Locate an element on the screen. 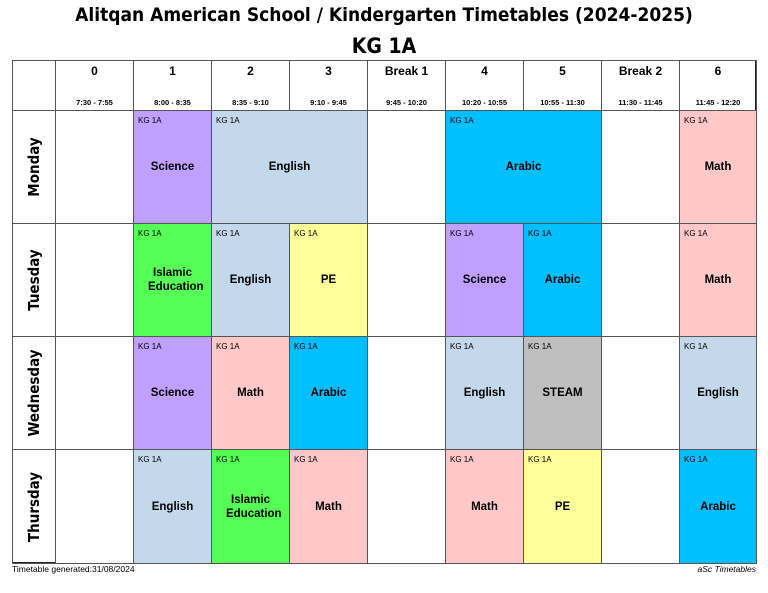  day-name: Wednesday is located at coordinates (34, 393).